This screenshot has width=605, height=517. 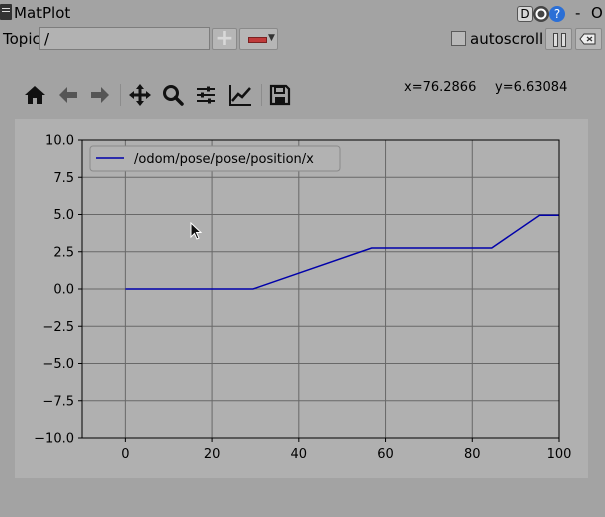 What do you see at coordinates (125, 454) in the screenshot?
I see `x-tick-label: 0` at bounding box center [125, 454].